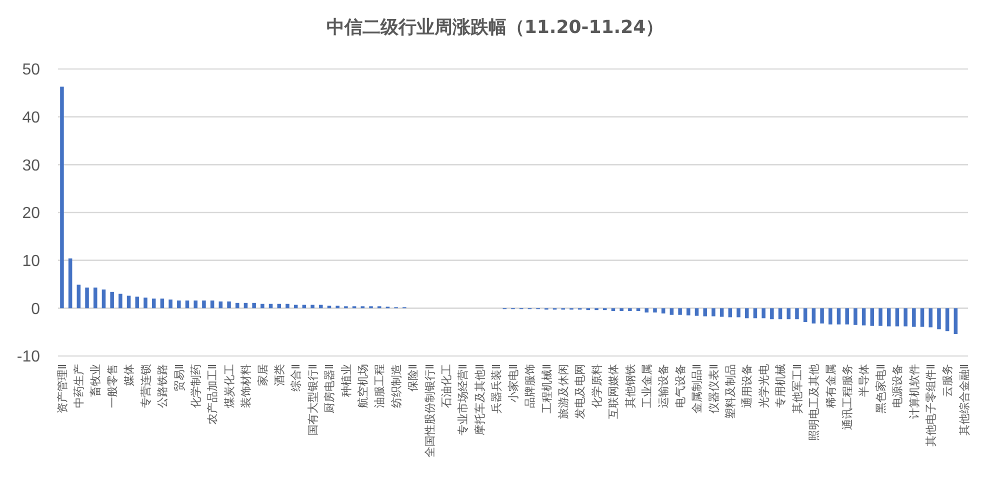  I want to click on x-tick-label: 专业市场经营Ⅱ, so click(463, 400).